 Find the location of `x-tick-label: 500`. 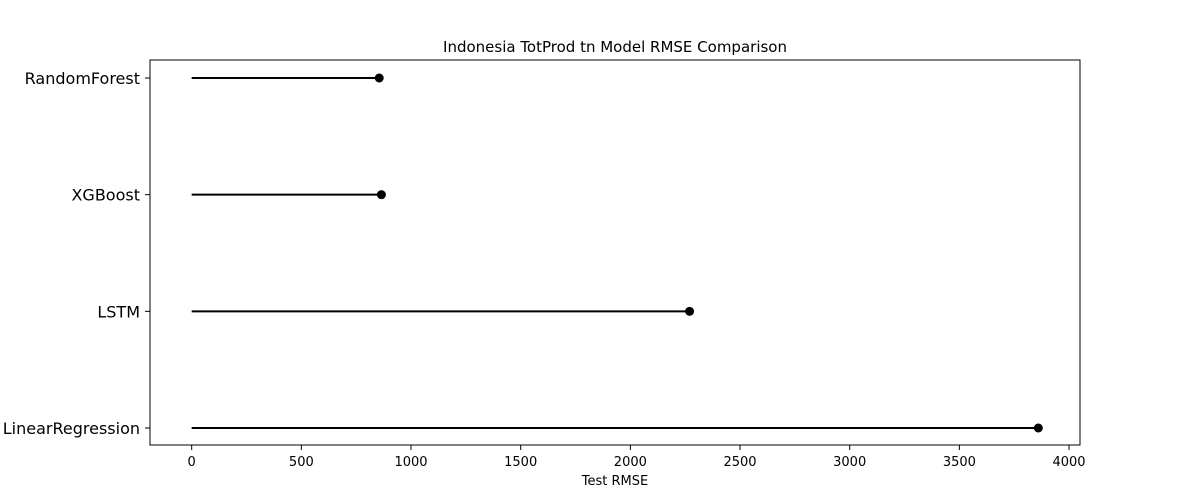

x-tick-label: 500 is located at coordinates (301, 462).